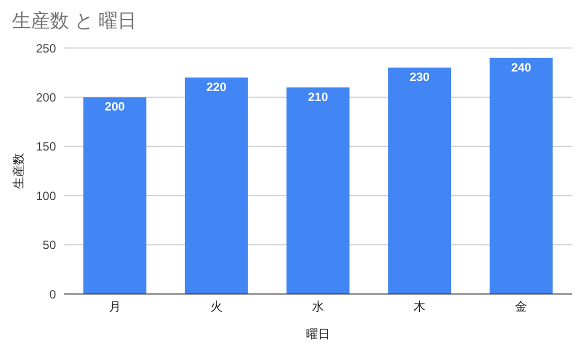  Describe the element at coordinates (521, 307) in the screenshot. I see `x-tick-label: 金` at that location.